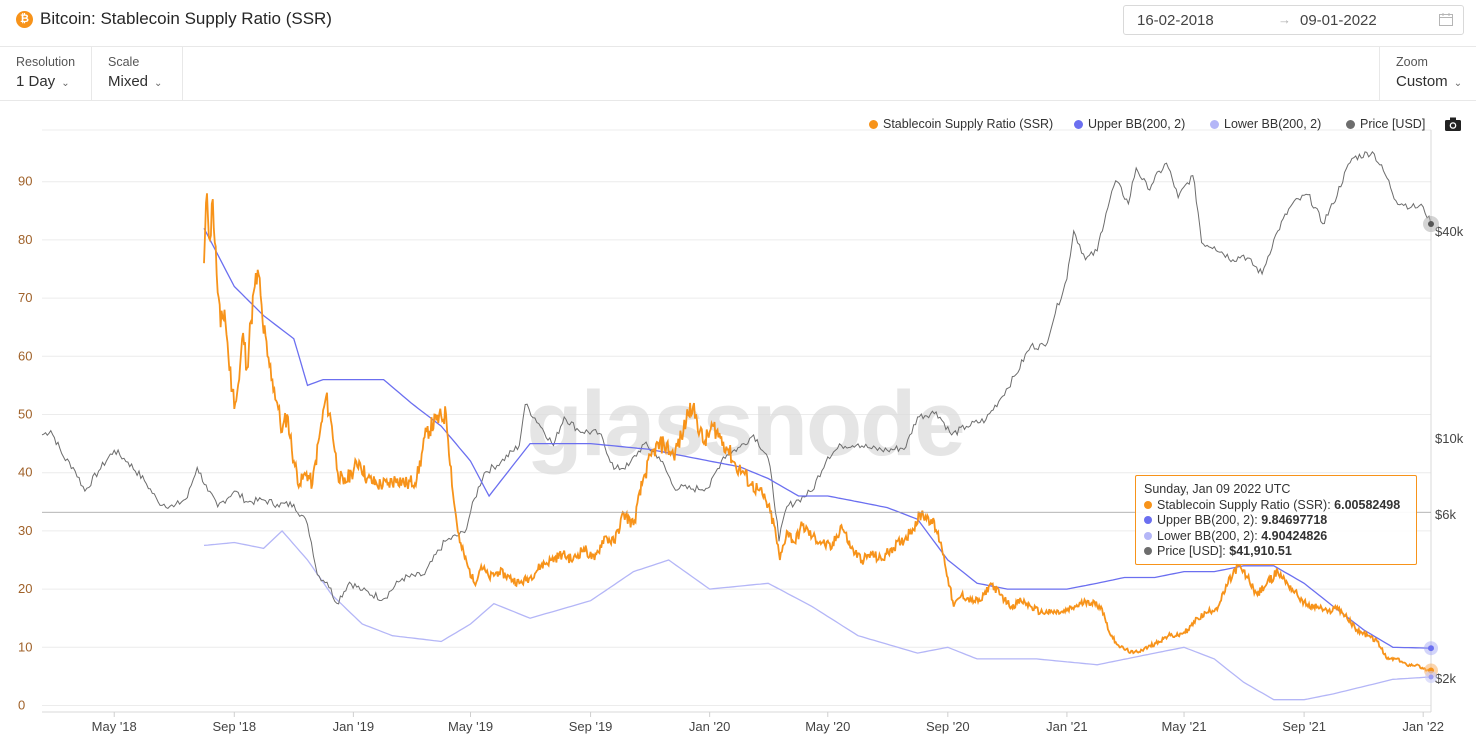  I want to click on x-tick-label: May '19, so click(470, 726).